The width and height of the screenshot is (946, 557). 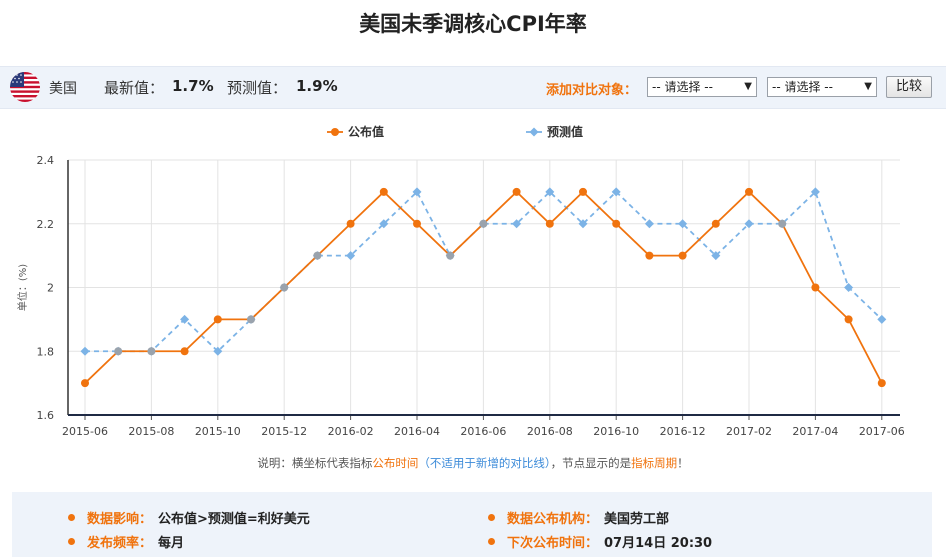 What do you see at coordinates (395, 463) in the screenshot?
I see `note-publish-time: 公布时间` at bounding box center [395, 463].